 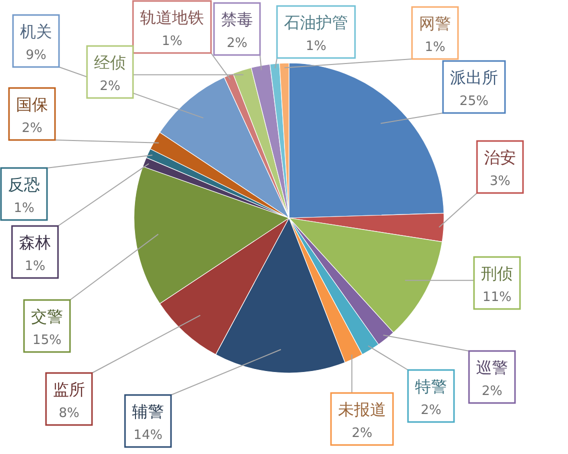 What do you see at coordinates (24, 184) in the screenshot?
I see `slice-label: 反恐` at bounding box center [24, 184].